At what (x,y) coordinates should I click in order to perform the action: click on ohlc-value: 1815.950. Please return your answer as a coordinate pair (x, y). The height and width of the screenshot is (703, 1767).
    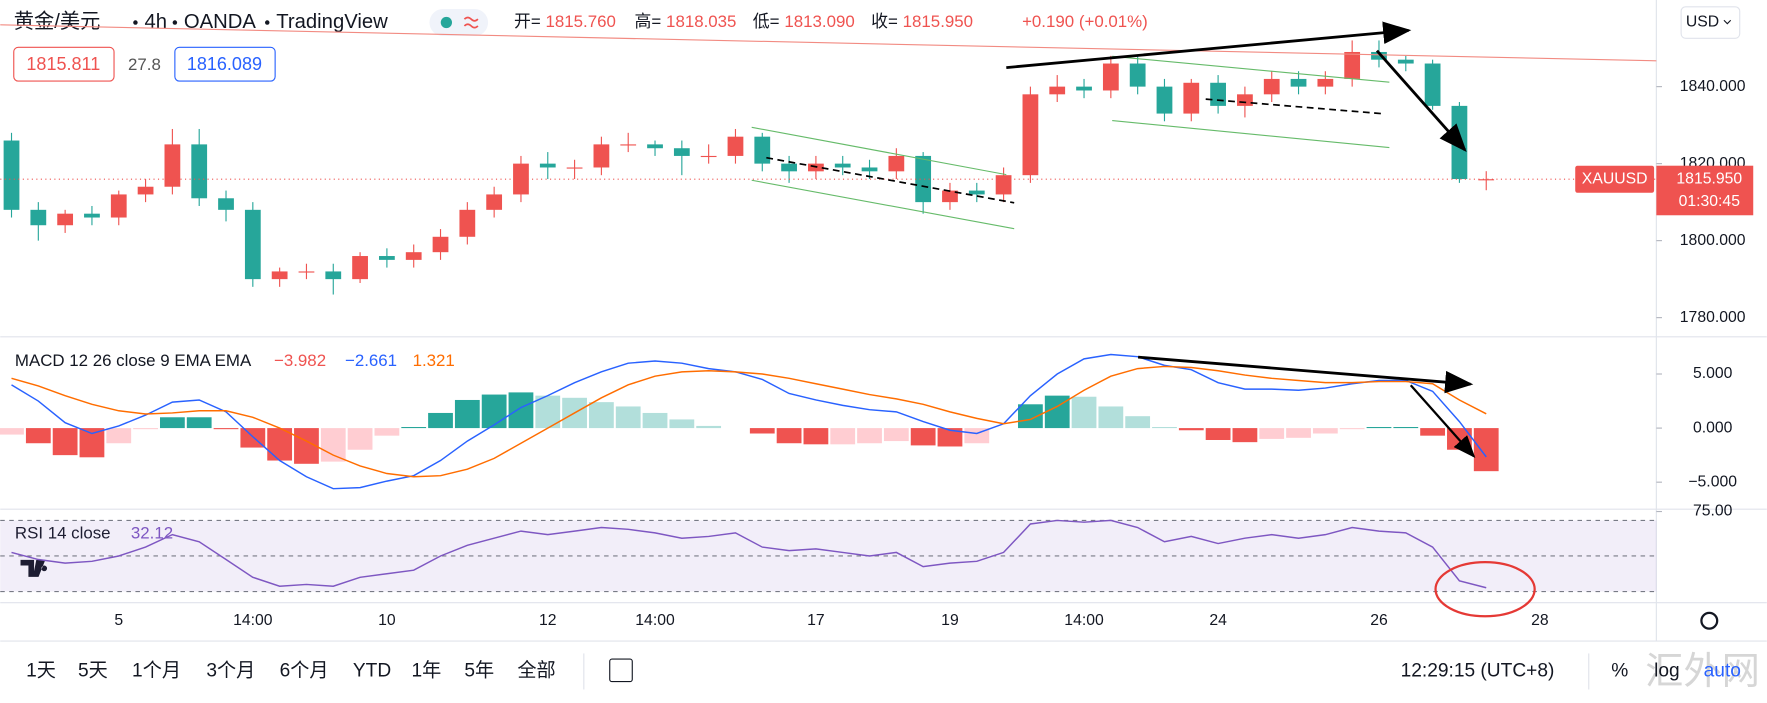
    Looking at the image, I should click on (938, 21).